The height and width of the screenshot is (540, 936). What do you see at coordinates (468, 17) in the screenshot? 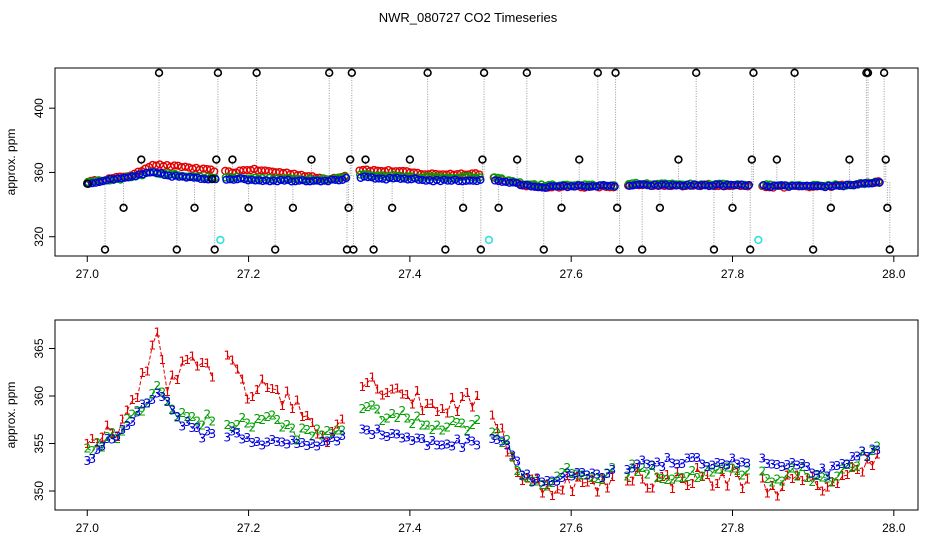
I see `figure-title: NWR_080727 CO2 Timeseries` at bounding box center [468, 17].